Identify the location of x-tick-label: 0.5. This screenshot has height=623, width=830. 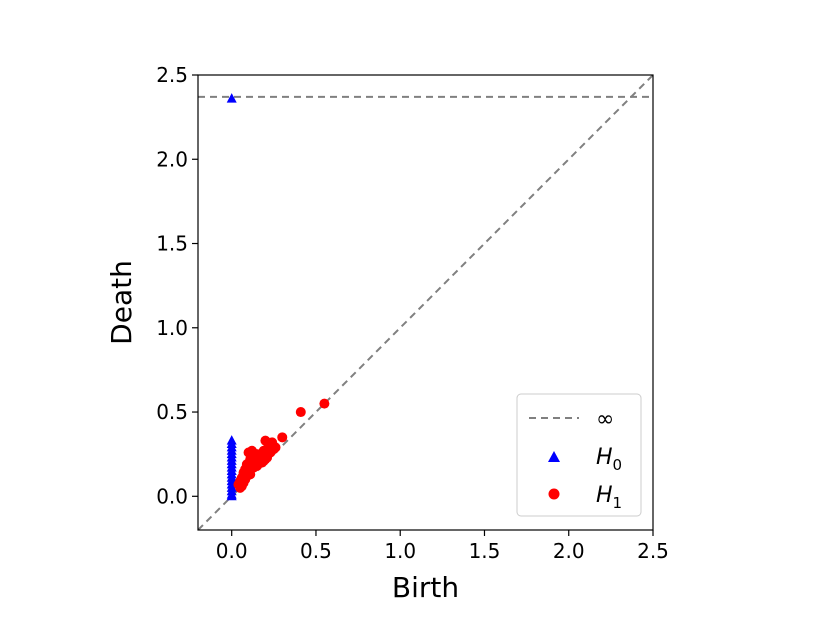
(316, 551).